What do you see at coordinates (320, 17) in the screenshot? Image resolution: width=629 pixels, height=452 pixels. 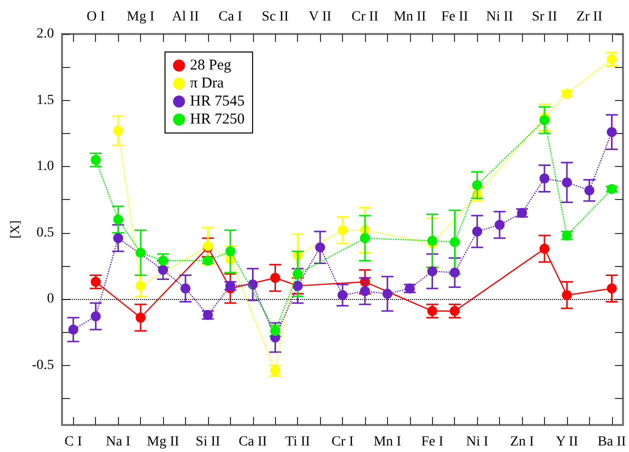 I see `x-tick-label: V II` at bounding box center [320, 17].